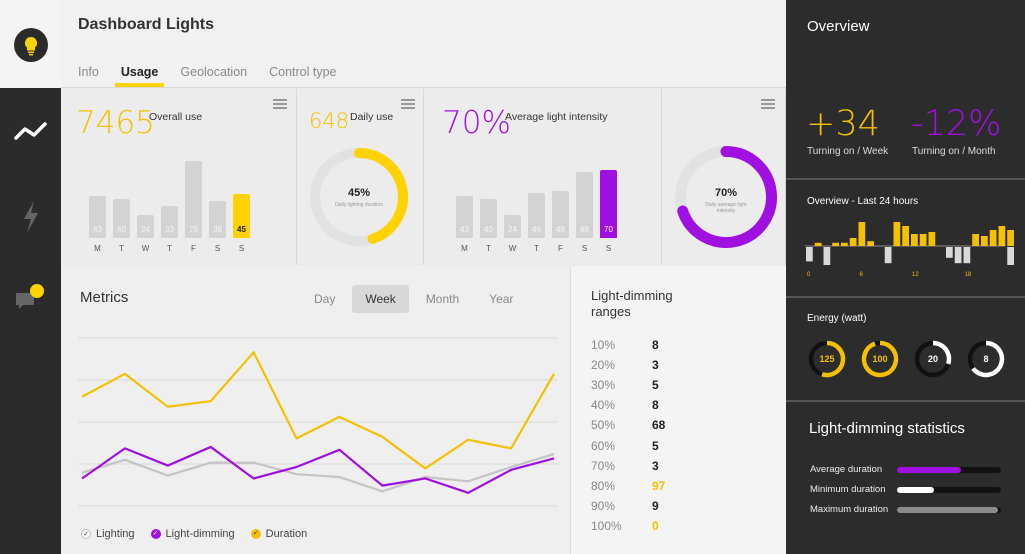  Describe the element at coordinates (501, 299) in the screenshot. I see `period-year: Year` at that location.